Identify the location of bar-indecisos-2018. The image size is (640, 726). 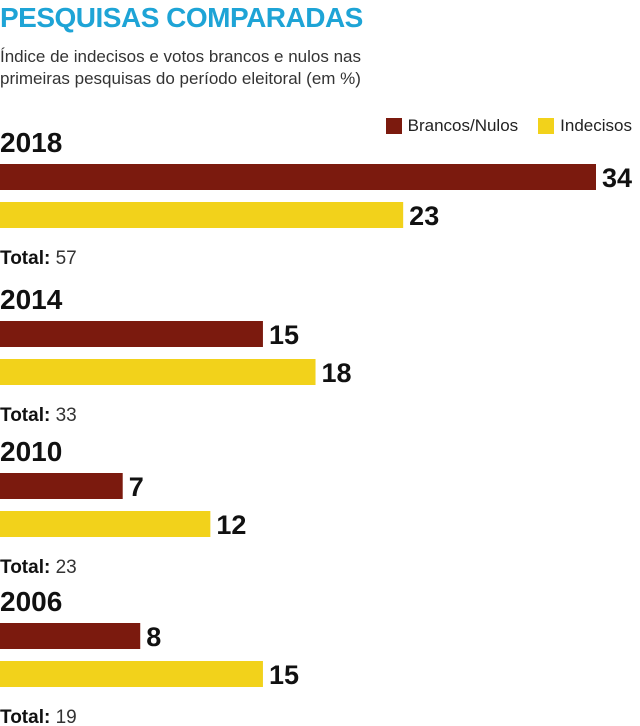
(202, 215).